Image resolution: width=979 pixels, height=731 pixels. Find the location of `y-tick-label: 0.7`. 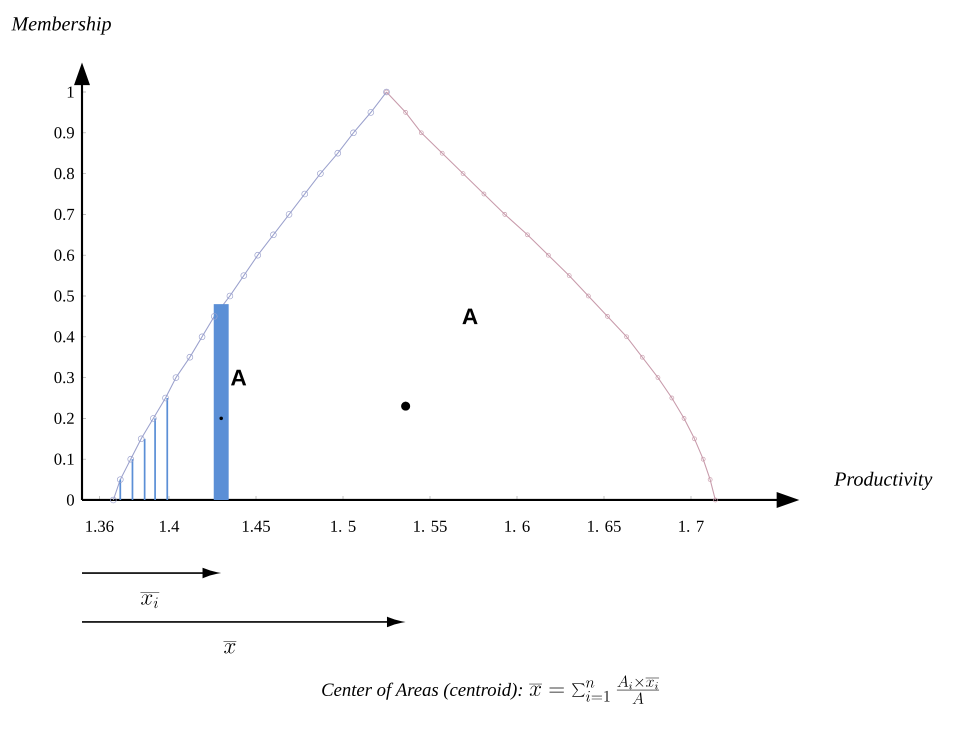

y-tick-label: 0.7 is located at coordinates (64, 214).